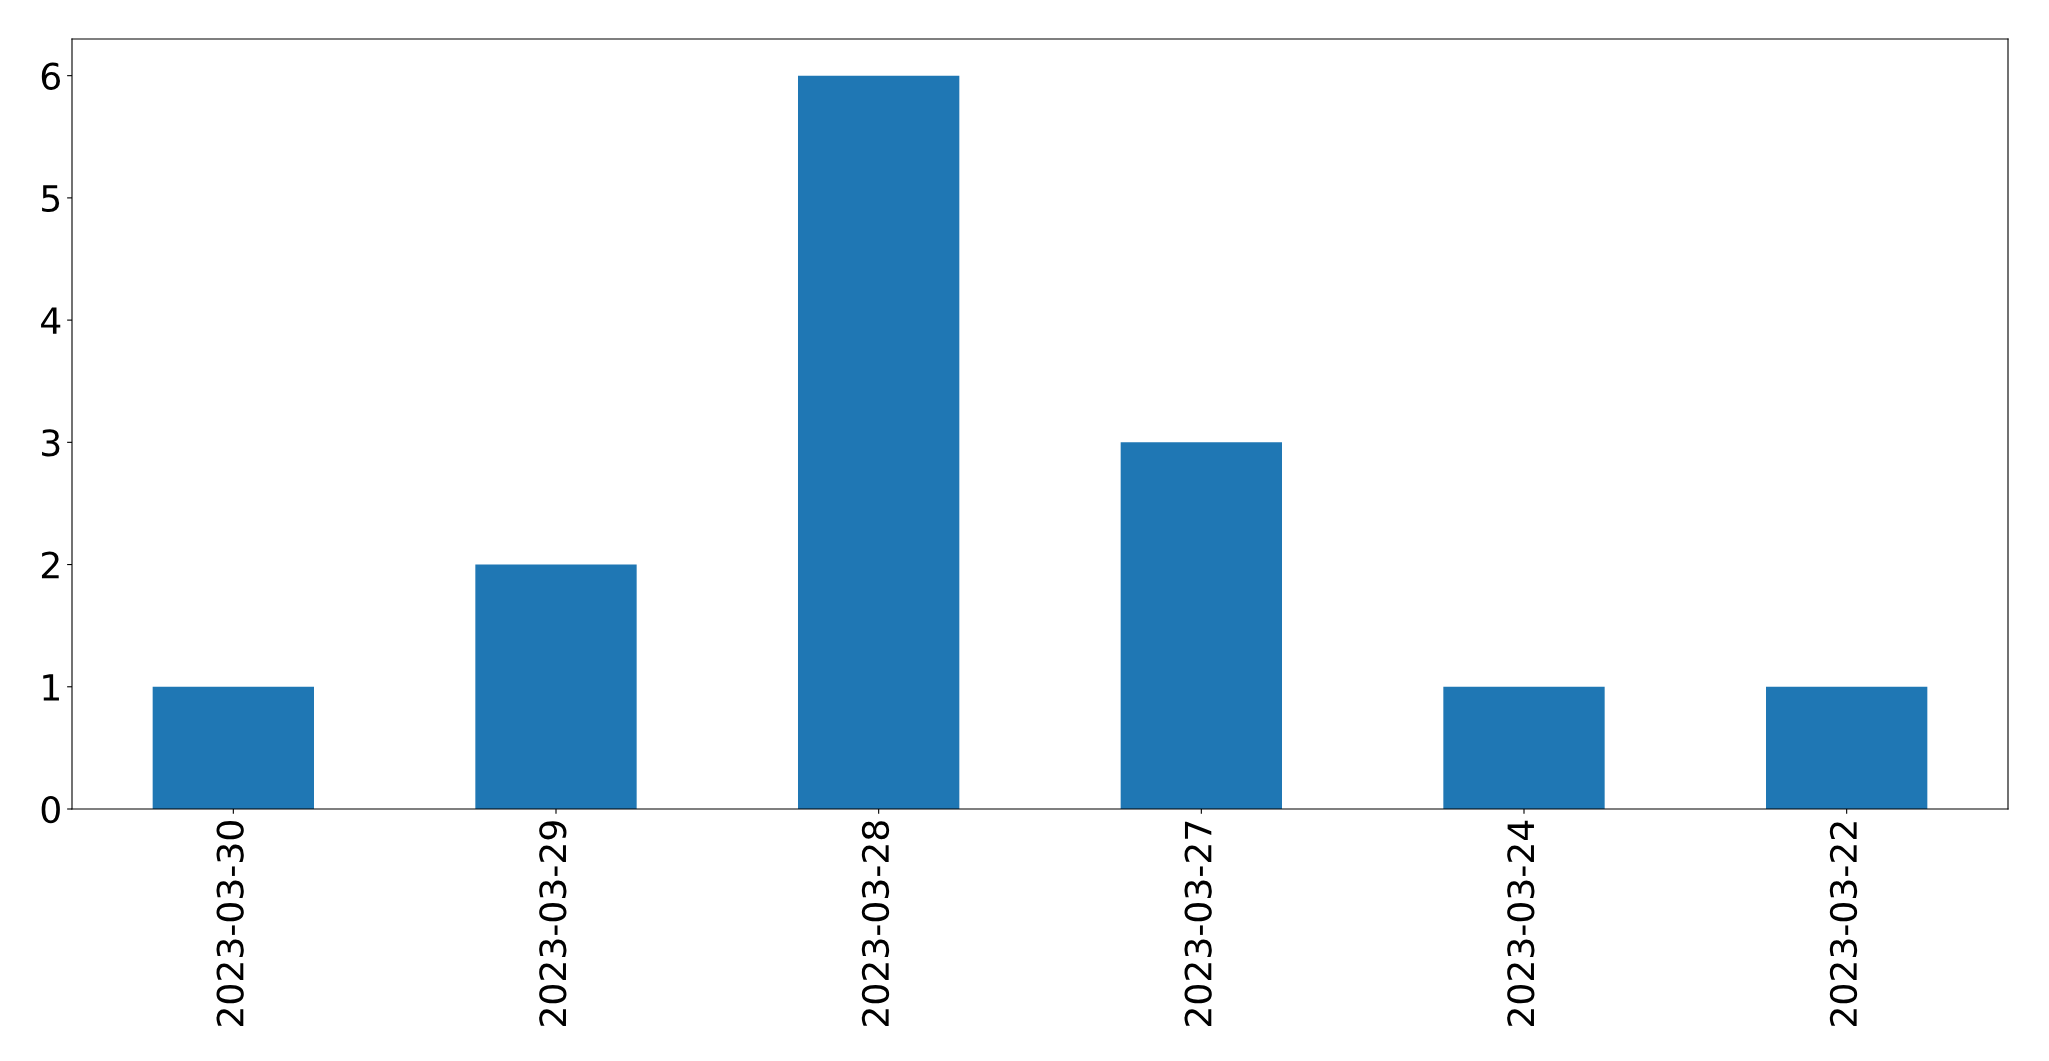  What do you see at coordinates (51, 199) in the screenshot?
I see `y-tick-label: 5` at bounding box center [51, 199].